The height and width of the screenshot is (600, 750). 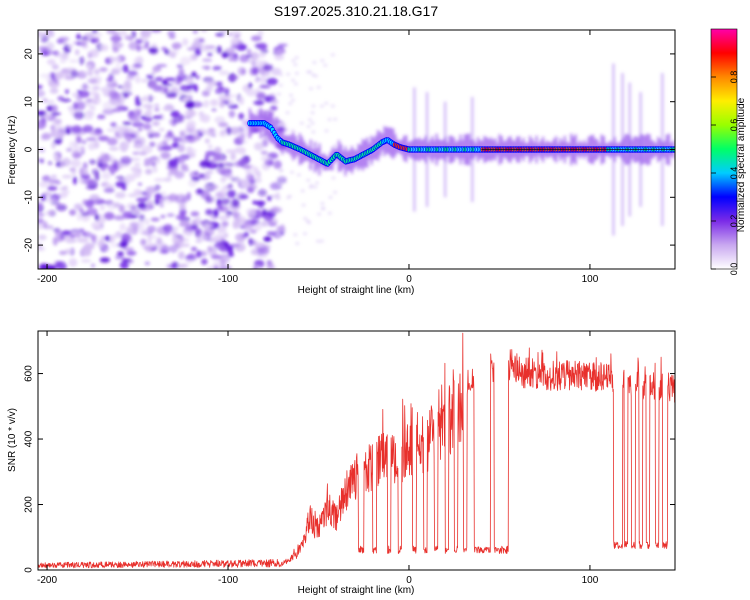 I want to click on colorbar-label: Normalized spectral amplitude, so click(x=741, y=164).